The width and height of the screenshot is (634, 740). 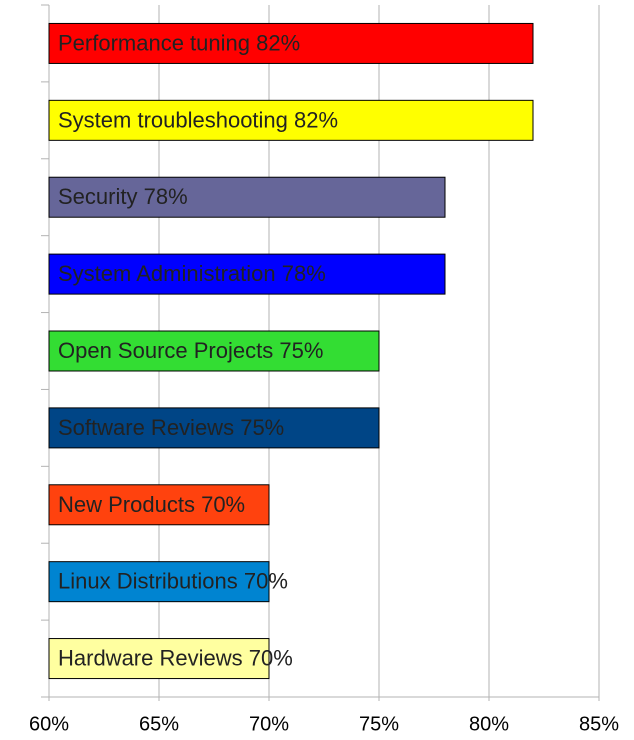 I want to click on data-label: System Administration 78%, so click(x=192, y=273).